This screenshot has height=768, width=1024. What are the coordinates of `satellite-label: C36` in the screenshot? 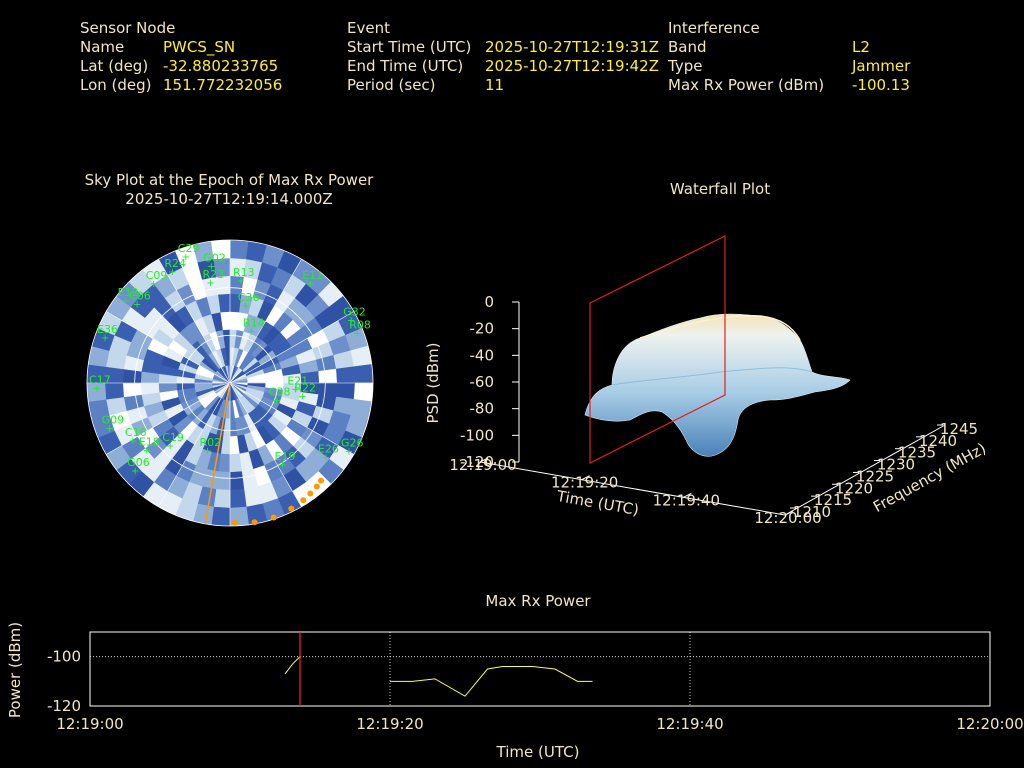 It's located at (249, 297).